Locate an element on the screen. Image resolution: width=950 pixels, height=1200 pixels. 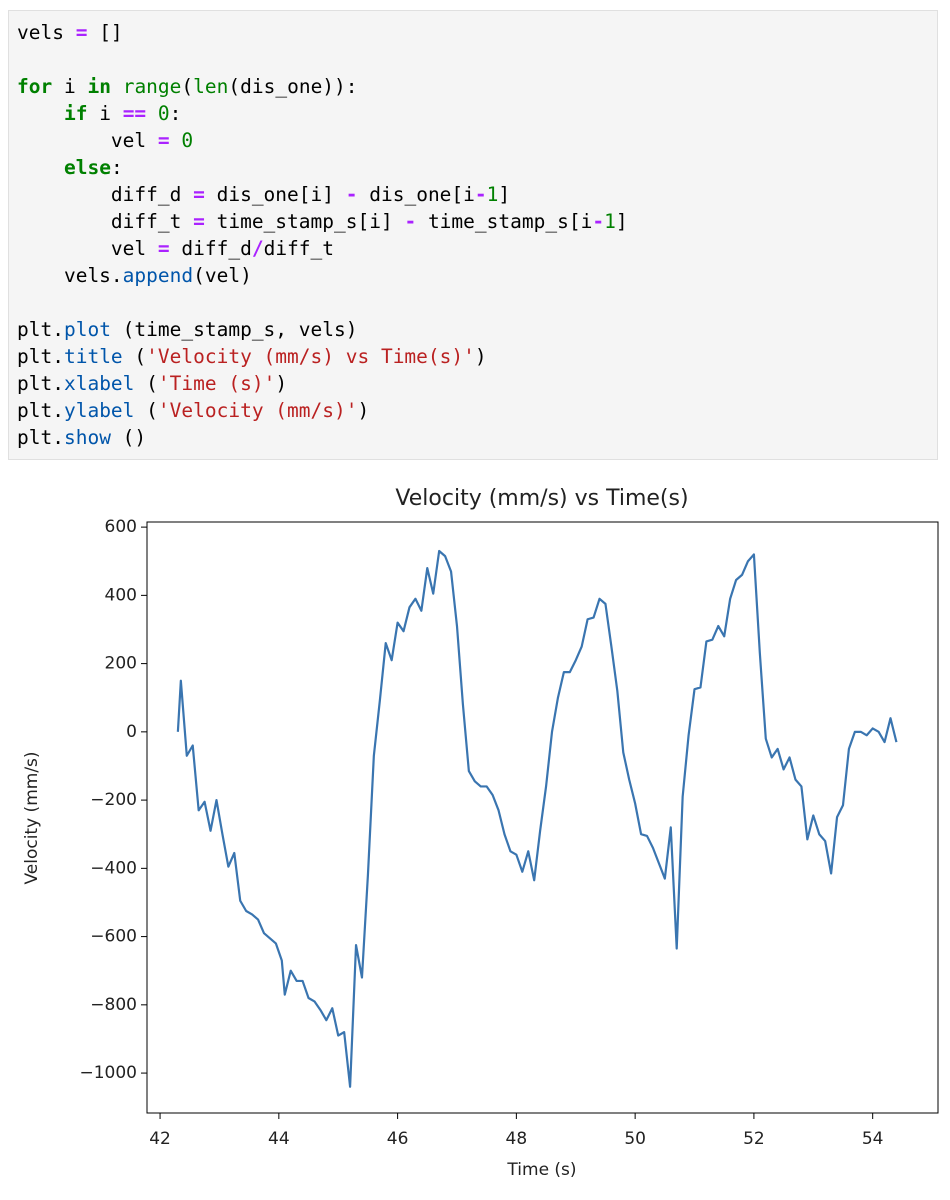
code-token: if is located at coordinates (75, 113).